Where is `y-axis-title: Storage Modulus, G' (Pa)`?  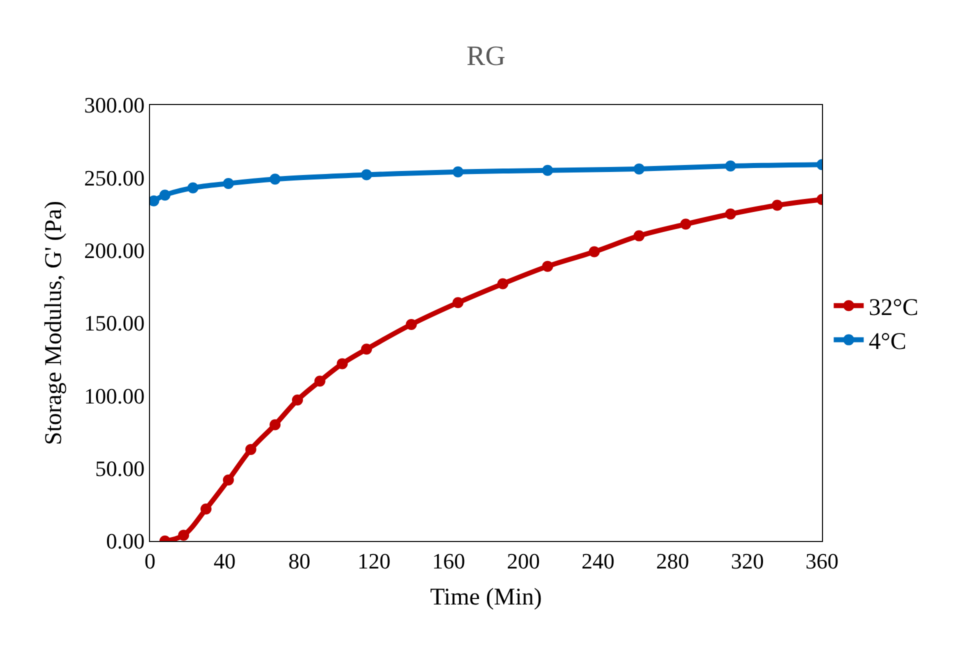 y-axis-title: Storage Modulus, G' (Pa) is located at coordinates (54, 323).